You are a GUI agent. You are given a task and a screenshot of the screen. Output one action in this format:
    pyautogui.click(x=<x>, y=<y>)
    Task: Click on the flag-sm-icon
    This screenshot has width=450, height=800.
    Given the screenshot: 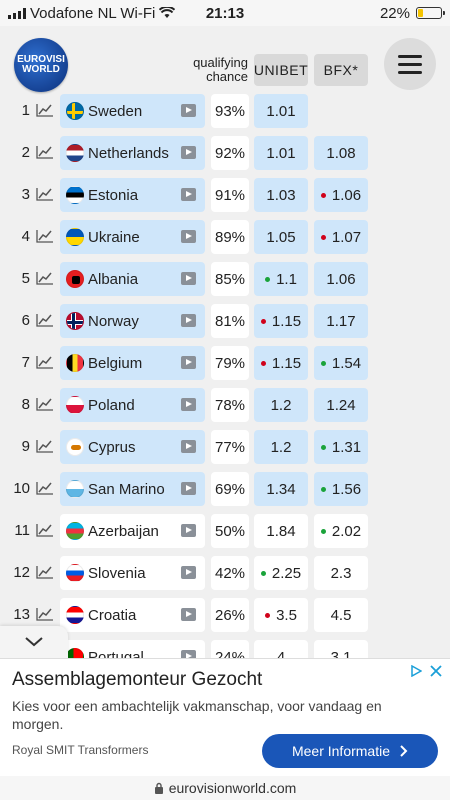 What is the action you would take?
    pyautogui.click(x=75, y=489)
    